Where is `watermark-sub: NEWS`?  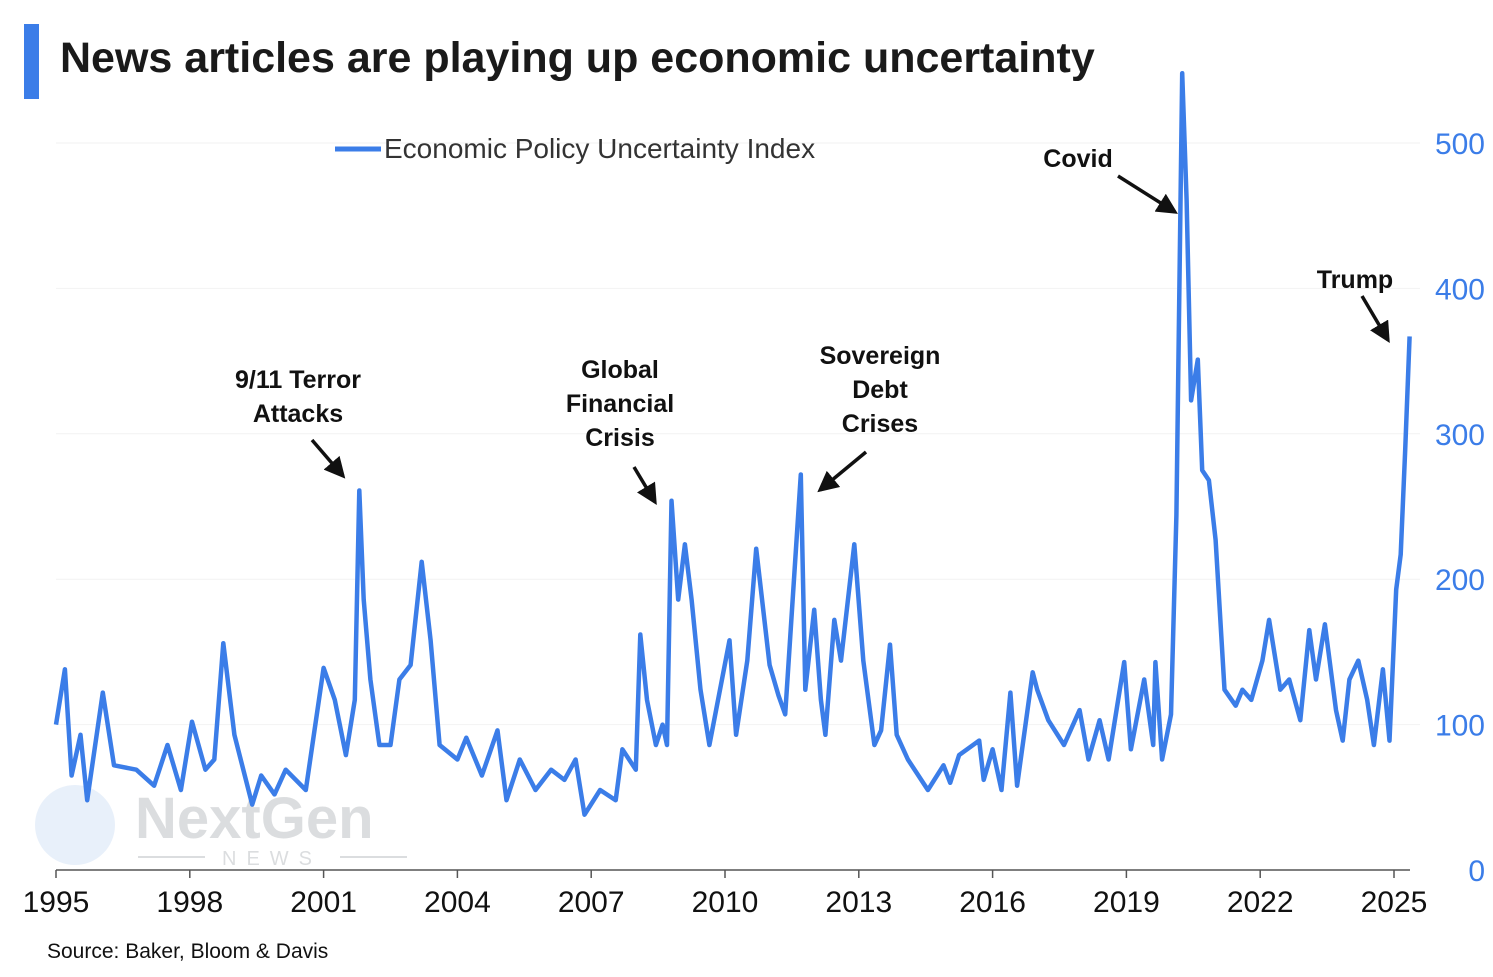
watermark-sub: NEWS is located at coordinates (272, 859).